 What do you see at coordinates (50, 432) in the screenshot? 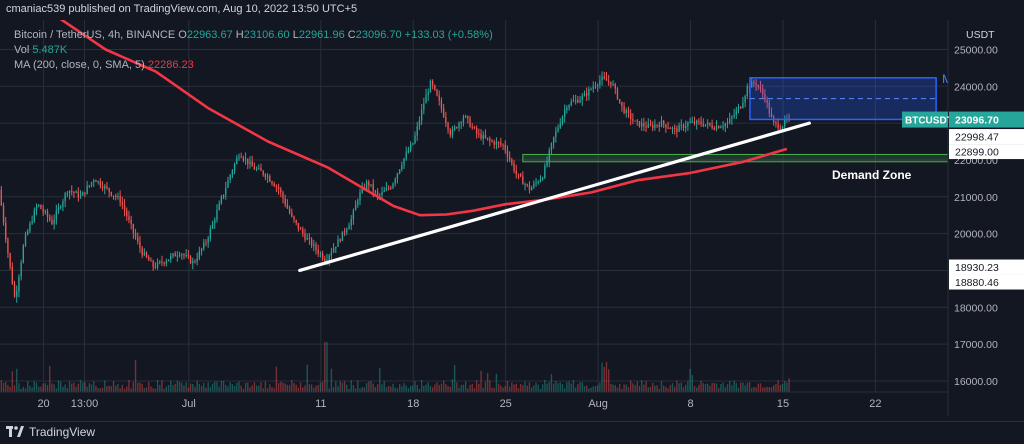
I see `tradingview-logo: TradingView` at bounding box center [50, 432].